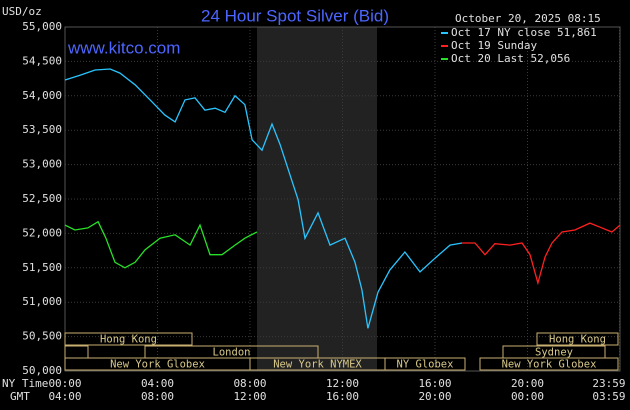  Describe the element at coordinates (317, 365) in the screenshot. I see `session-label: New York NYMEX` at that location.